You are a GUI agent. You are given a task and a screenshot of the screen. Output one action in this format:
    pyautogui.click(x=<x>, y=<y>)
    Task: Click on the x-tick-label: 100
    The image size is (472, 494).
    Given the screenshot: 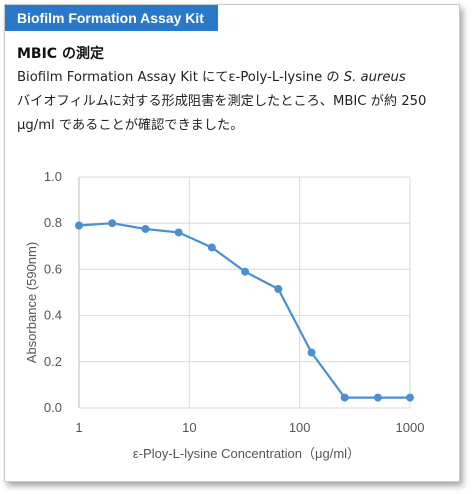 What is the action you would take?
    pyautogui.click(x=300, y=427)
    